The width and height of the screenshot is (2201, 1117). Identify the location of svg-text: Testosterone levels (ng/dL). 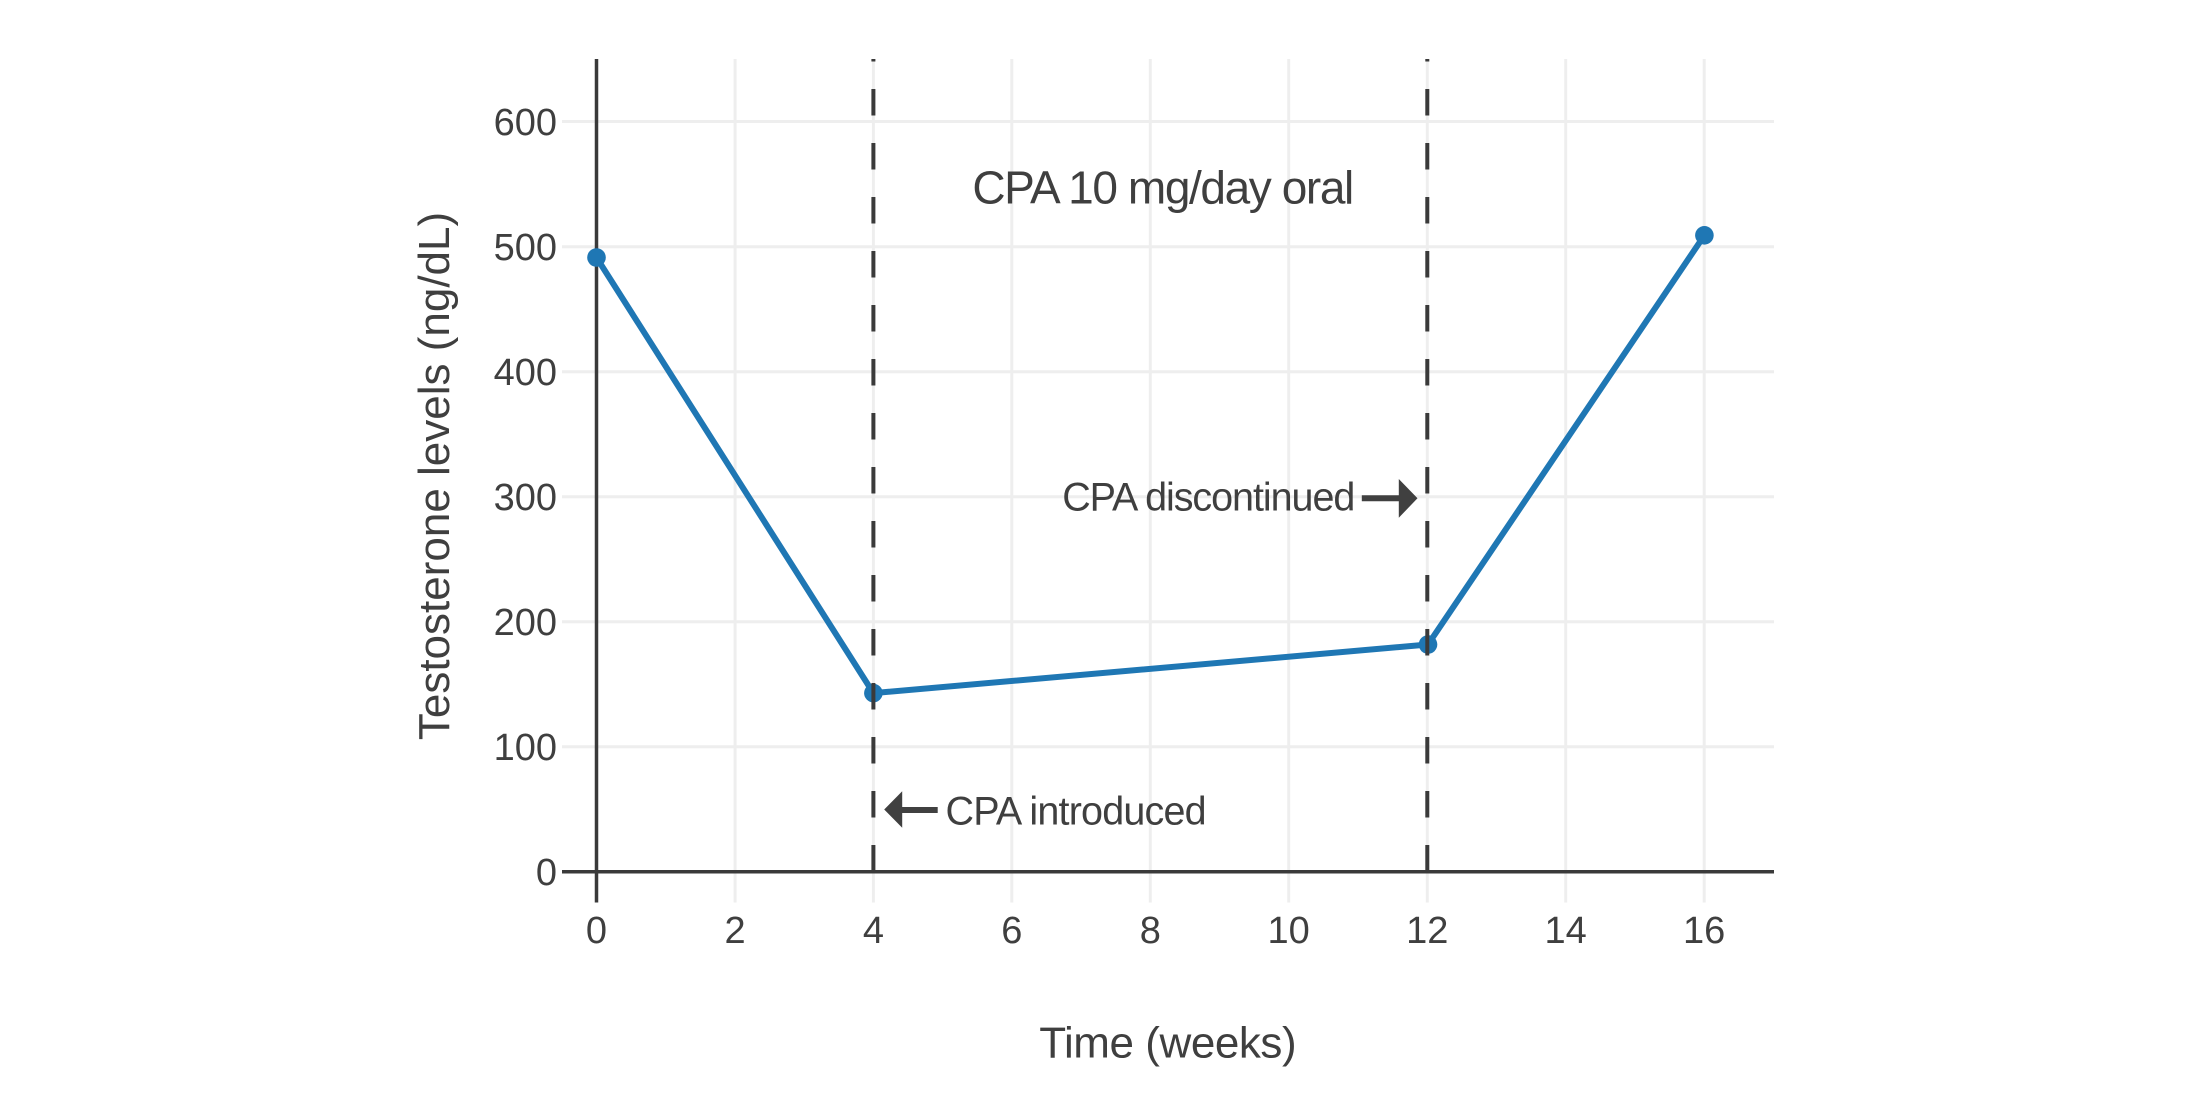
(434, 476).